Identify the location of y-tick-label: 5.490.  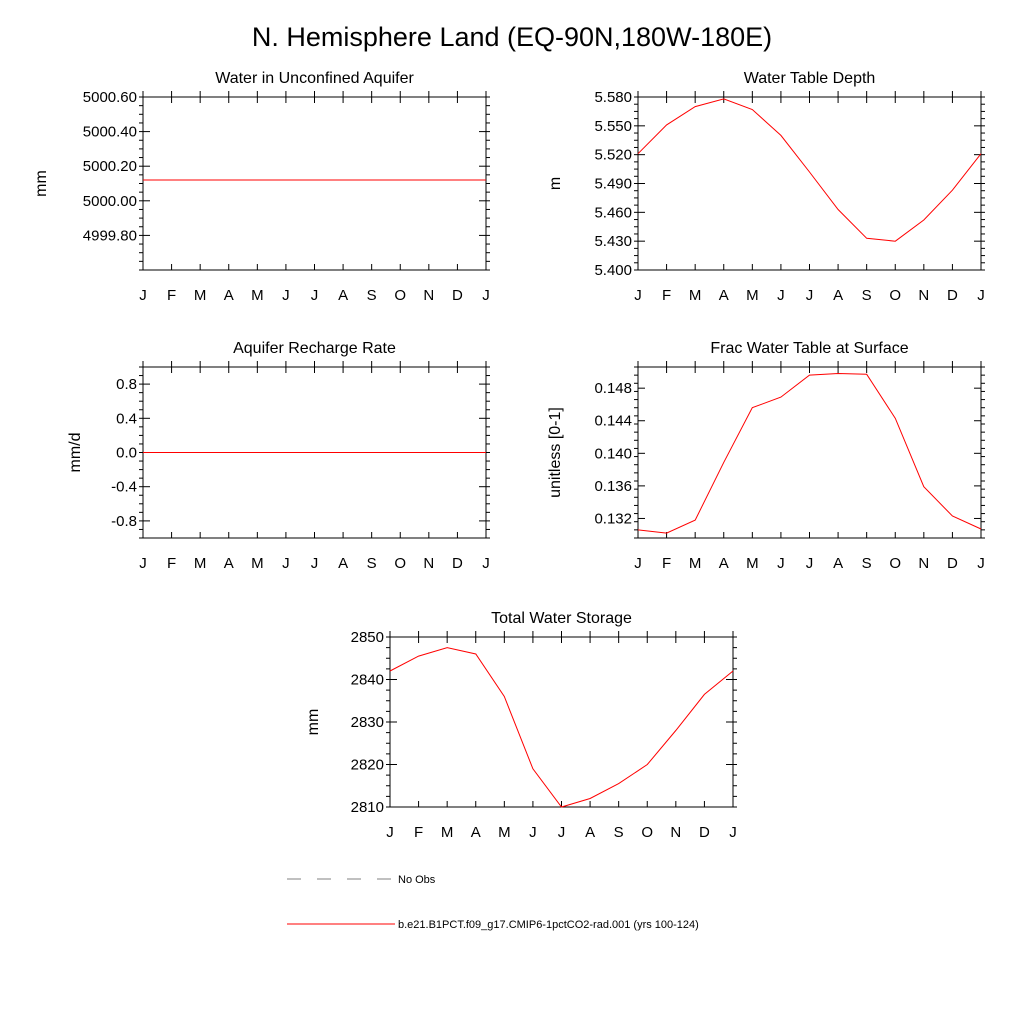
(613, 184).